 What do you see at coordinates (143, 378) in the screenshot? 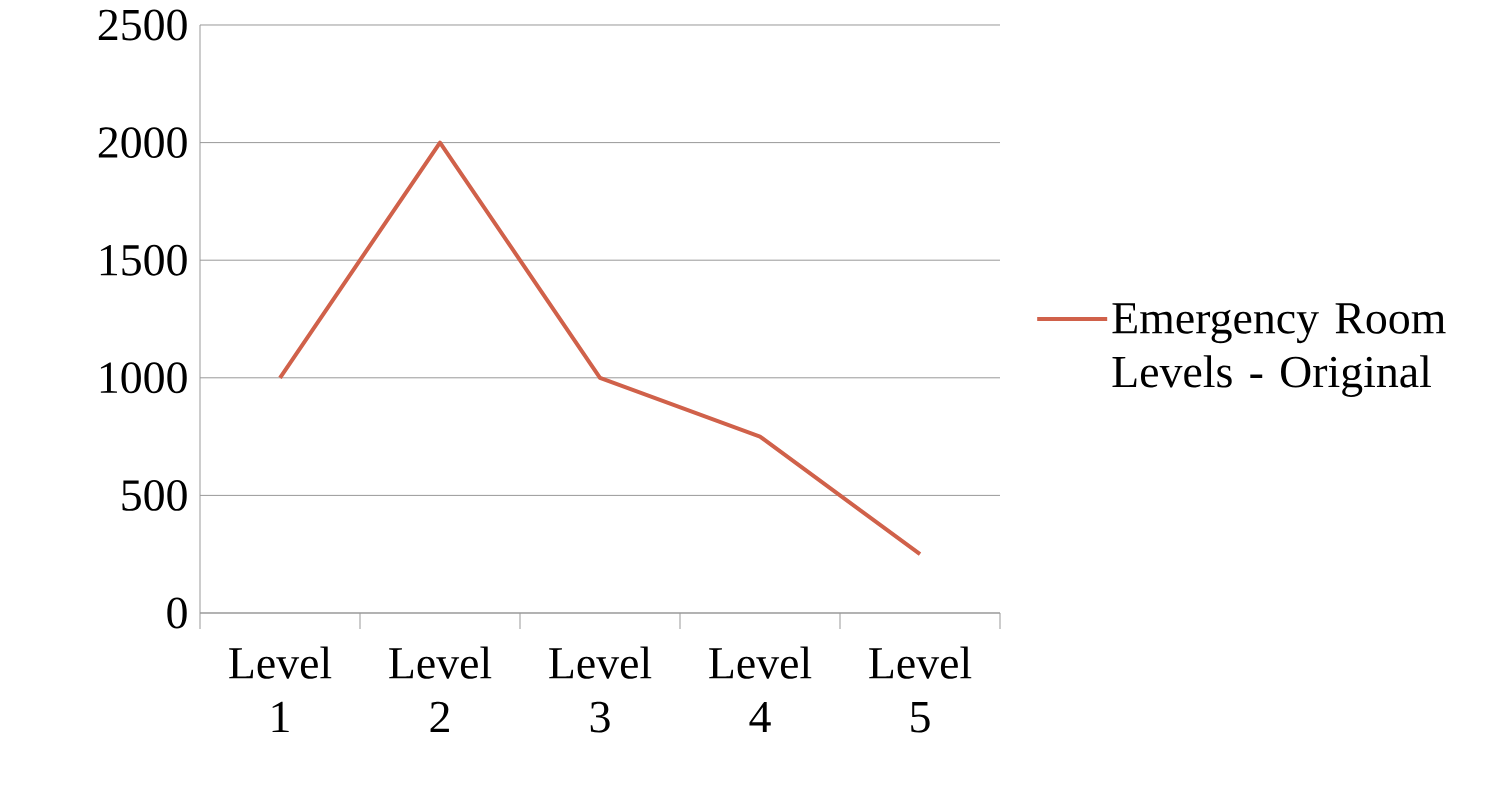
I see `y-tick-label: 1000` at bounding box center [143, 378].